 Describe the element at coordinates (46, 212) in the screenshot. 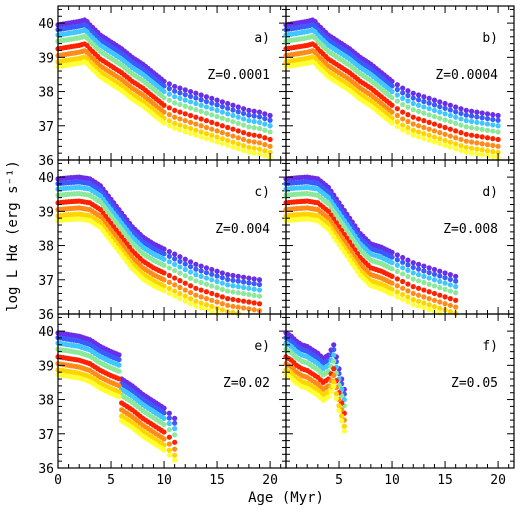

I see `y-tick-label: 39` at that location.